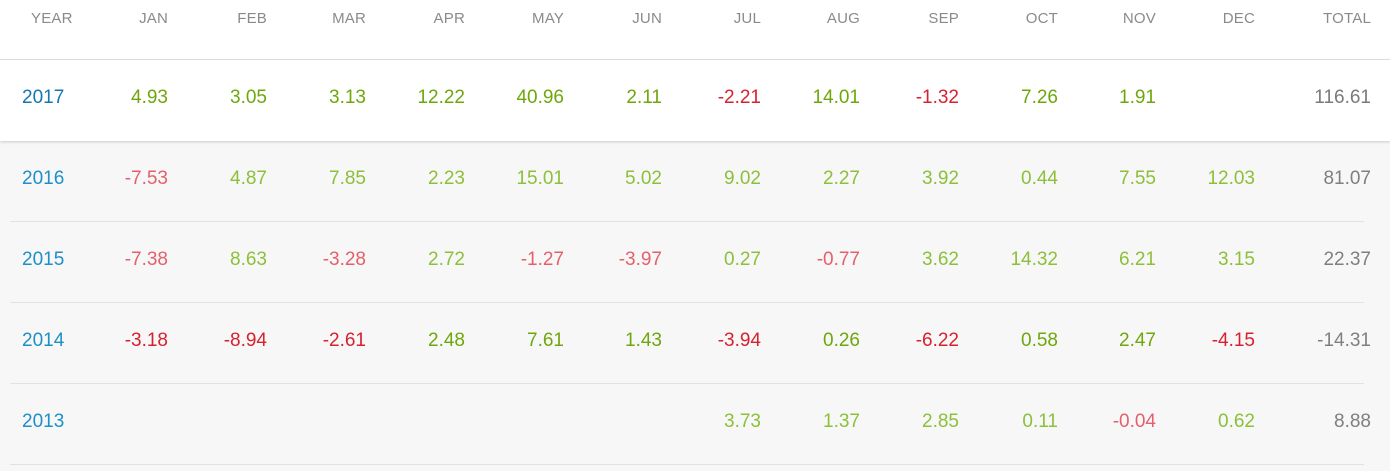 The image size is (1390, 471). What do you see at coordinates (937, 340) in the screenshot?
I see `cell-sep: -6.22` at bounding box center [937, 340].